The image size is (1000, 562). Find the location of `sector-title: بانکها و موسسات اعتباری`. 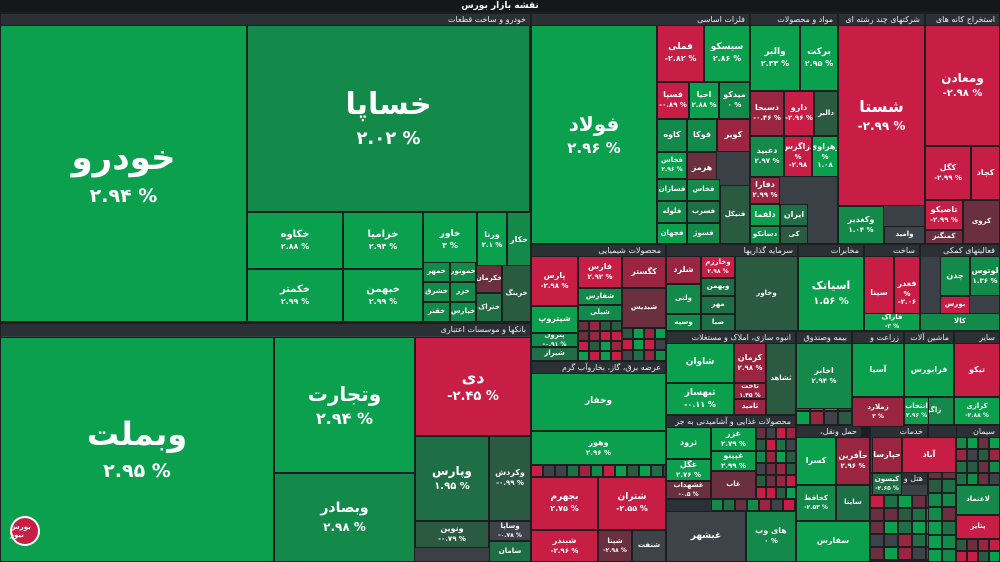

sector-title: بانکها و موسسات اعتباری is located at coordinates (265, 330).